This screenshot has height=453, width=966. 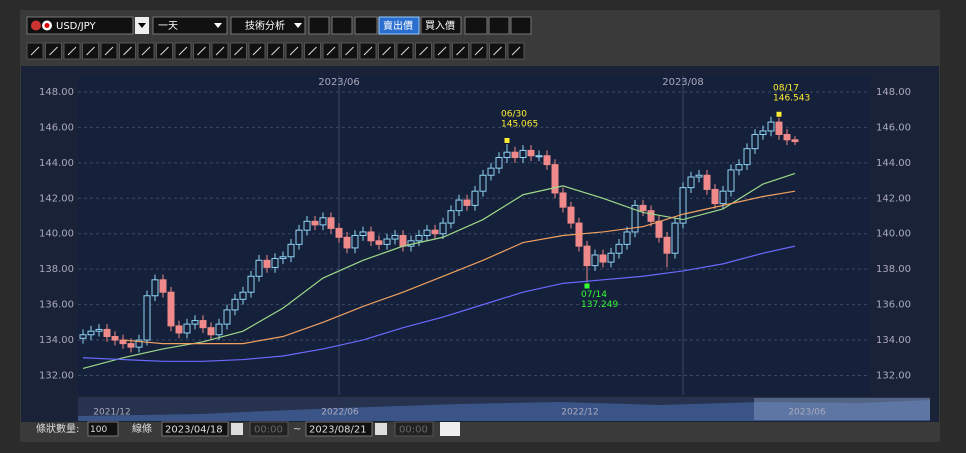 What do you see at coordinates (893, 269) in the screenshot?
I see `y-tick-label-right: 138.00` at bounding box center [893, 269].